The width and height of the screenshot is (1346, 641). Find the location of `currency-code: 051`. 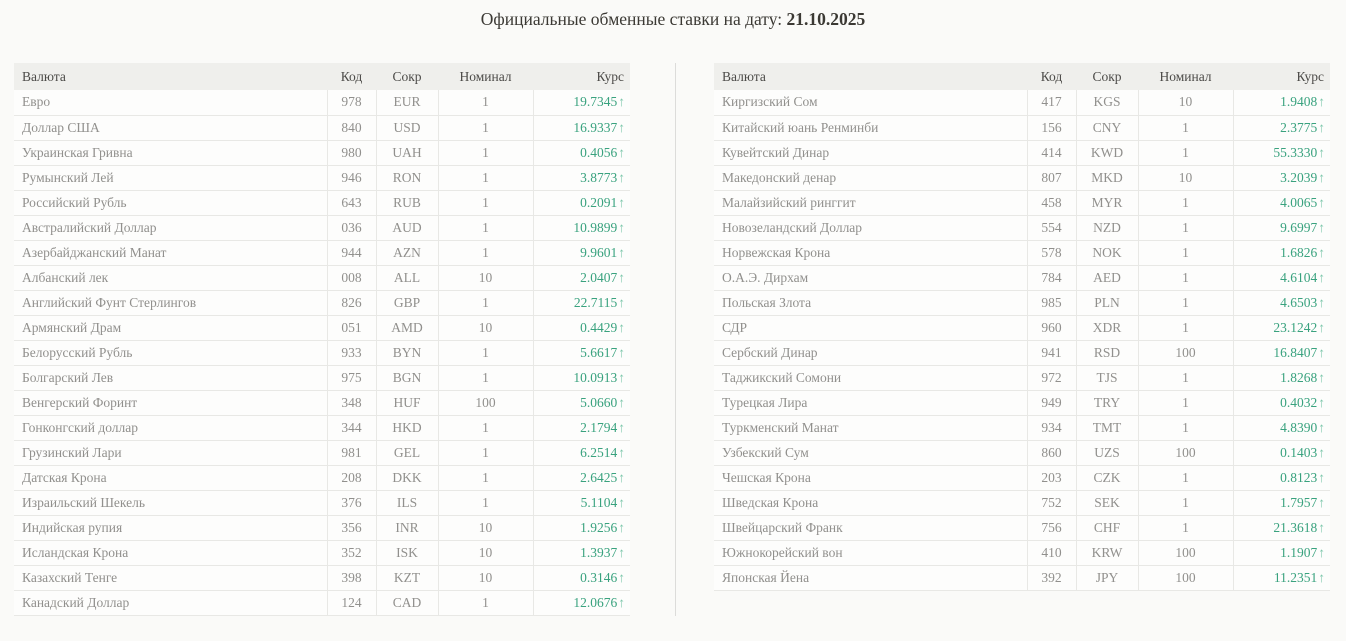

currency-code: 051 is located at coordinates (351, 328).